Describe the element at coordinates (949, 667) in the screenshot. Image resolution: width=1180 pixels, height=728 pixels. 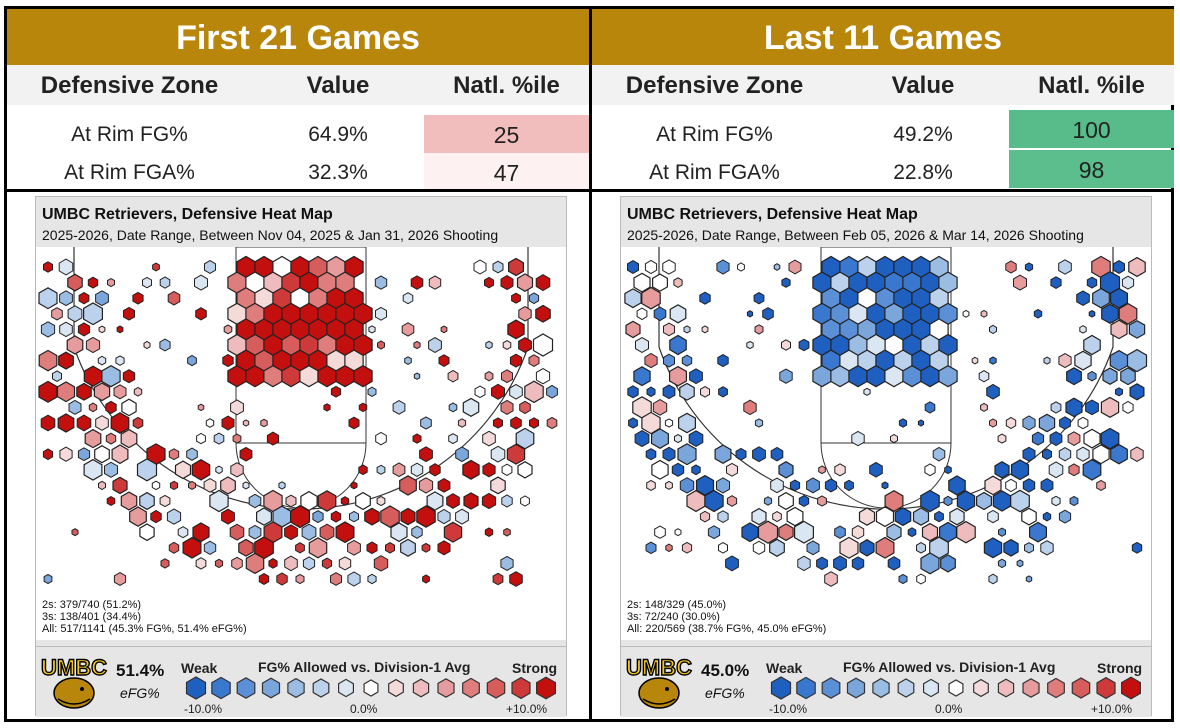
I see `legend-title: FG% Allowed vs. Division-1 Avg` at that location.